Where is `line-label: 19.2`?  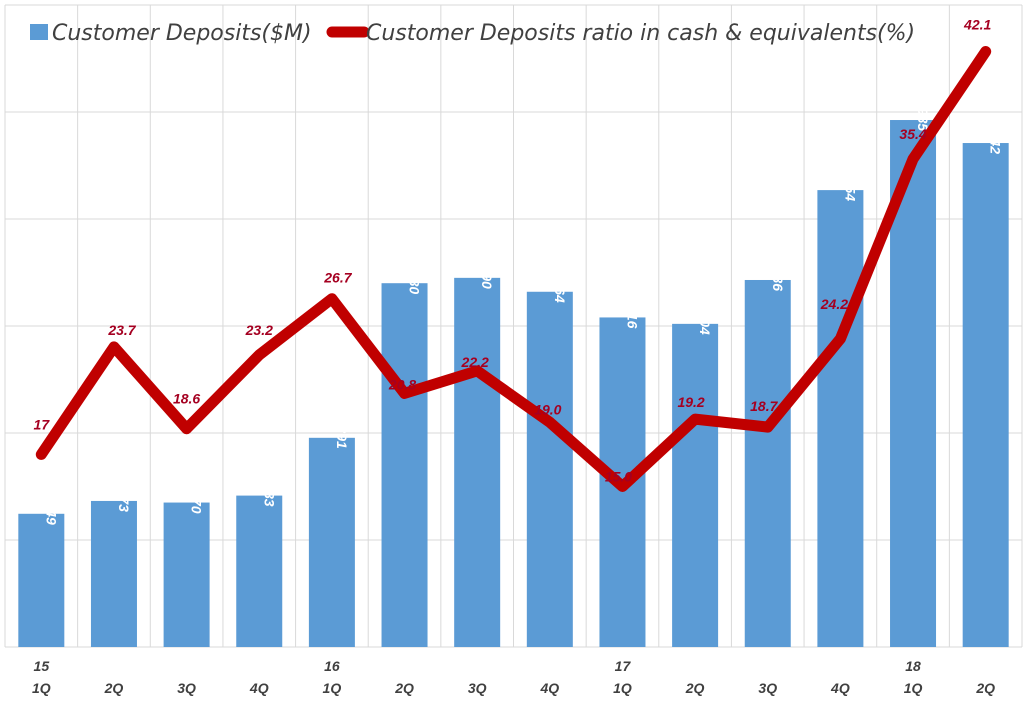 line-label: 19.2 is located at coordinates (690, 402).